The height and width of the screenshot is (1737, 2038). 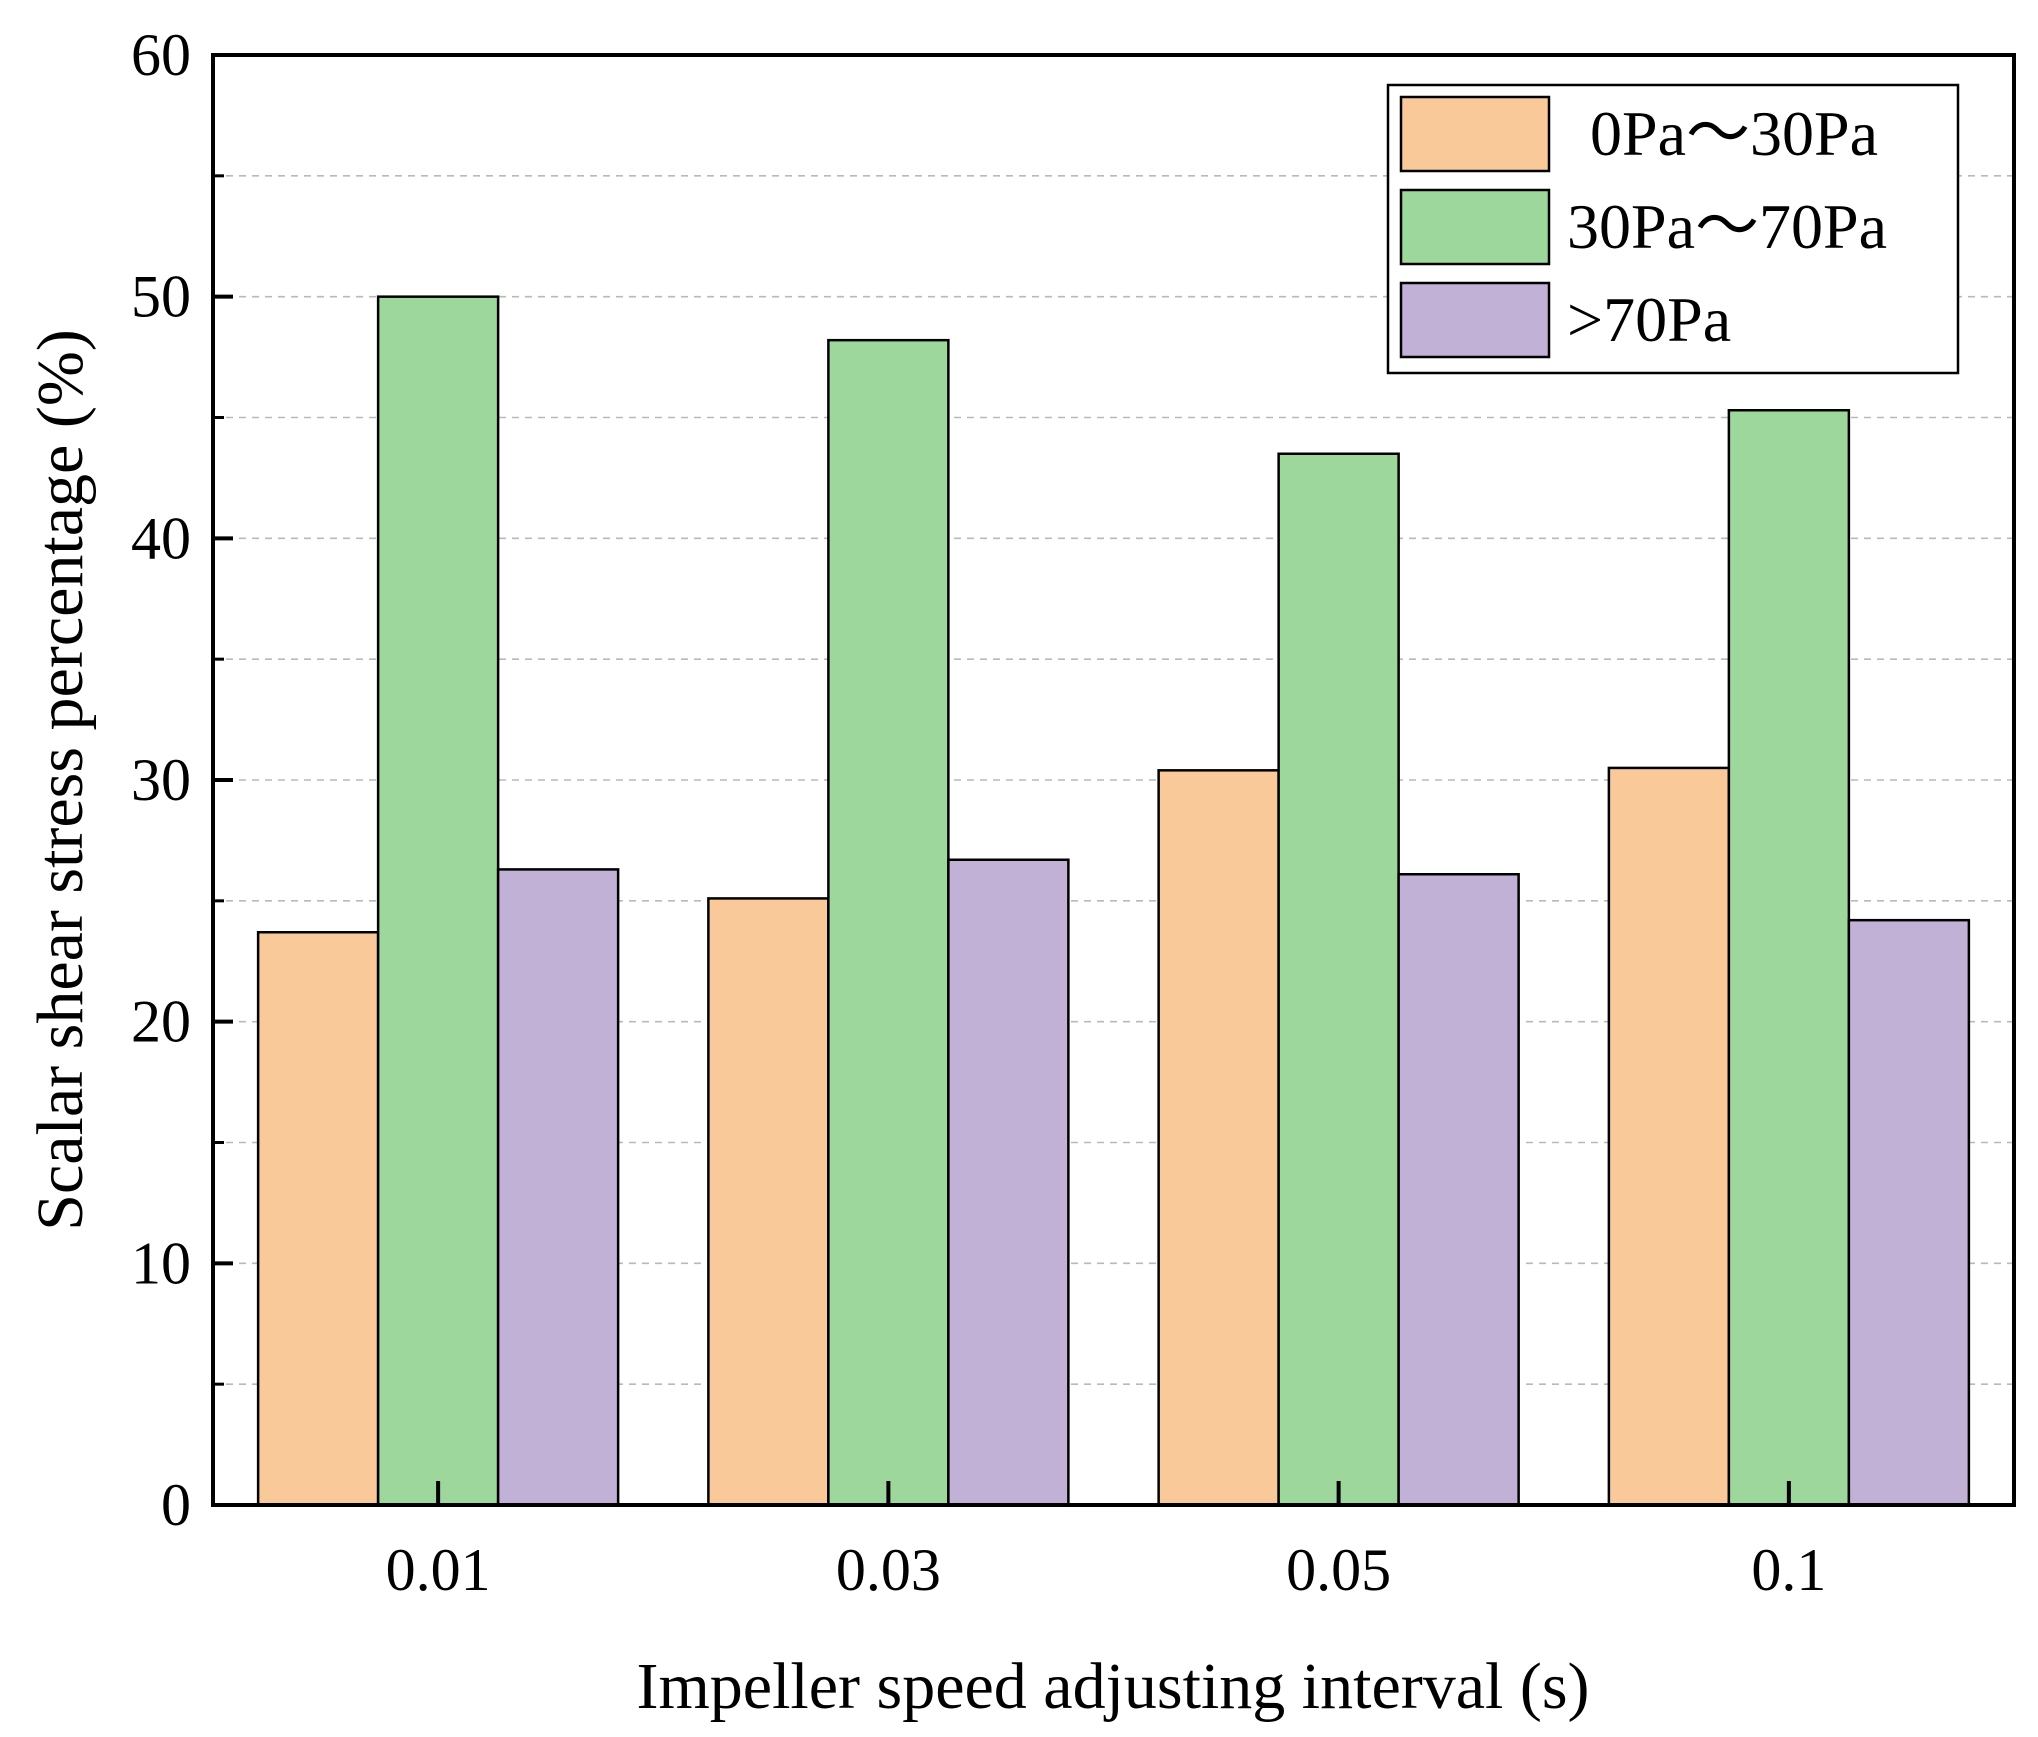 What do you see at coordinates (161, 538) in the screenshot?
I see `y-tick-label: 40` at bounding box center [161, 538].